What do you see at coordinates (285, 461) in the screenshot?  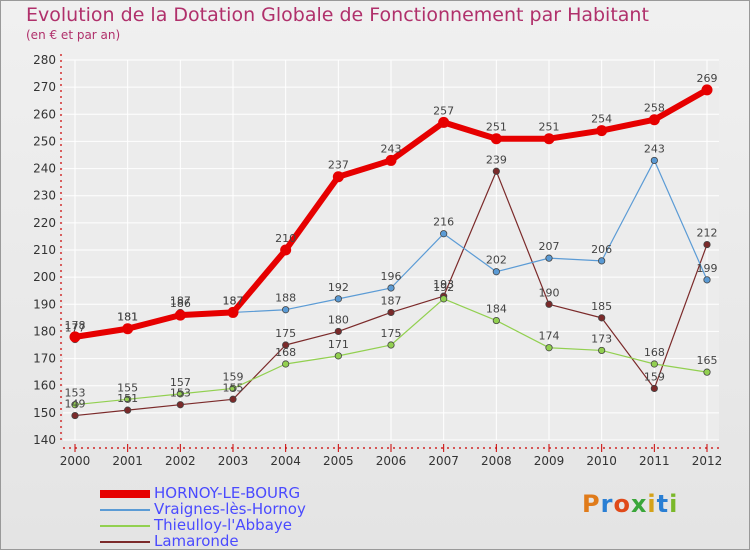 I see `x-tick-label: 2004` at bounding box center [285, 461].